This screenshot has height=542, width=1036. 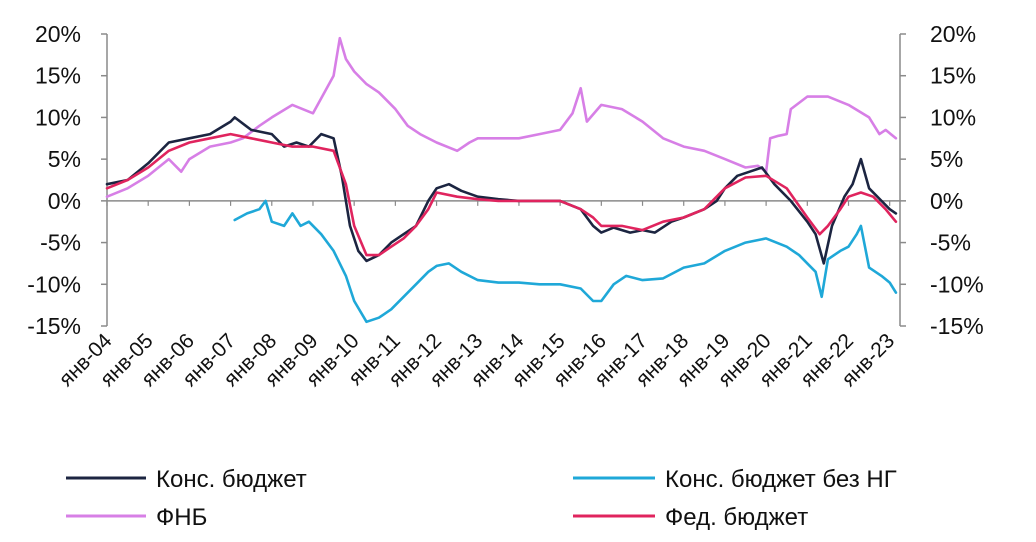 What do you see at coordinates (953, 34) in the screenshot?
I see `y-tick-label-right: 20%` at bounding box center [953, 34].